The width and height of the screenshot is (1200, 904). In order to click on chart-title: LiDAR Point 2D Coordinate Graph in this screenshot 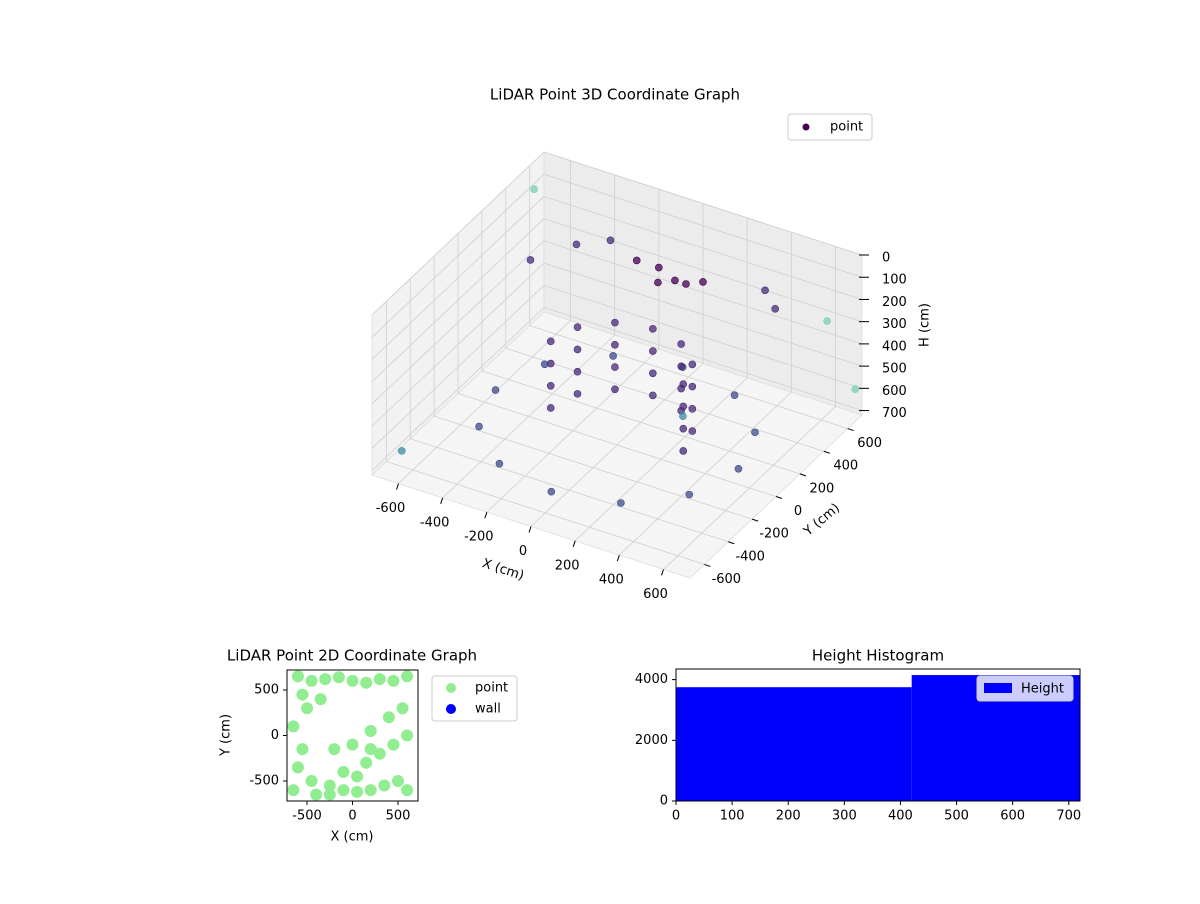, I will do `click(352, 656)`.